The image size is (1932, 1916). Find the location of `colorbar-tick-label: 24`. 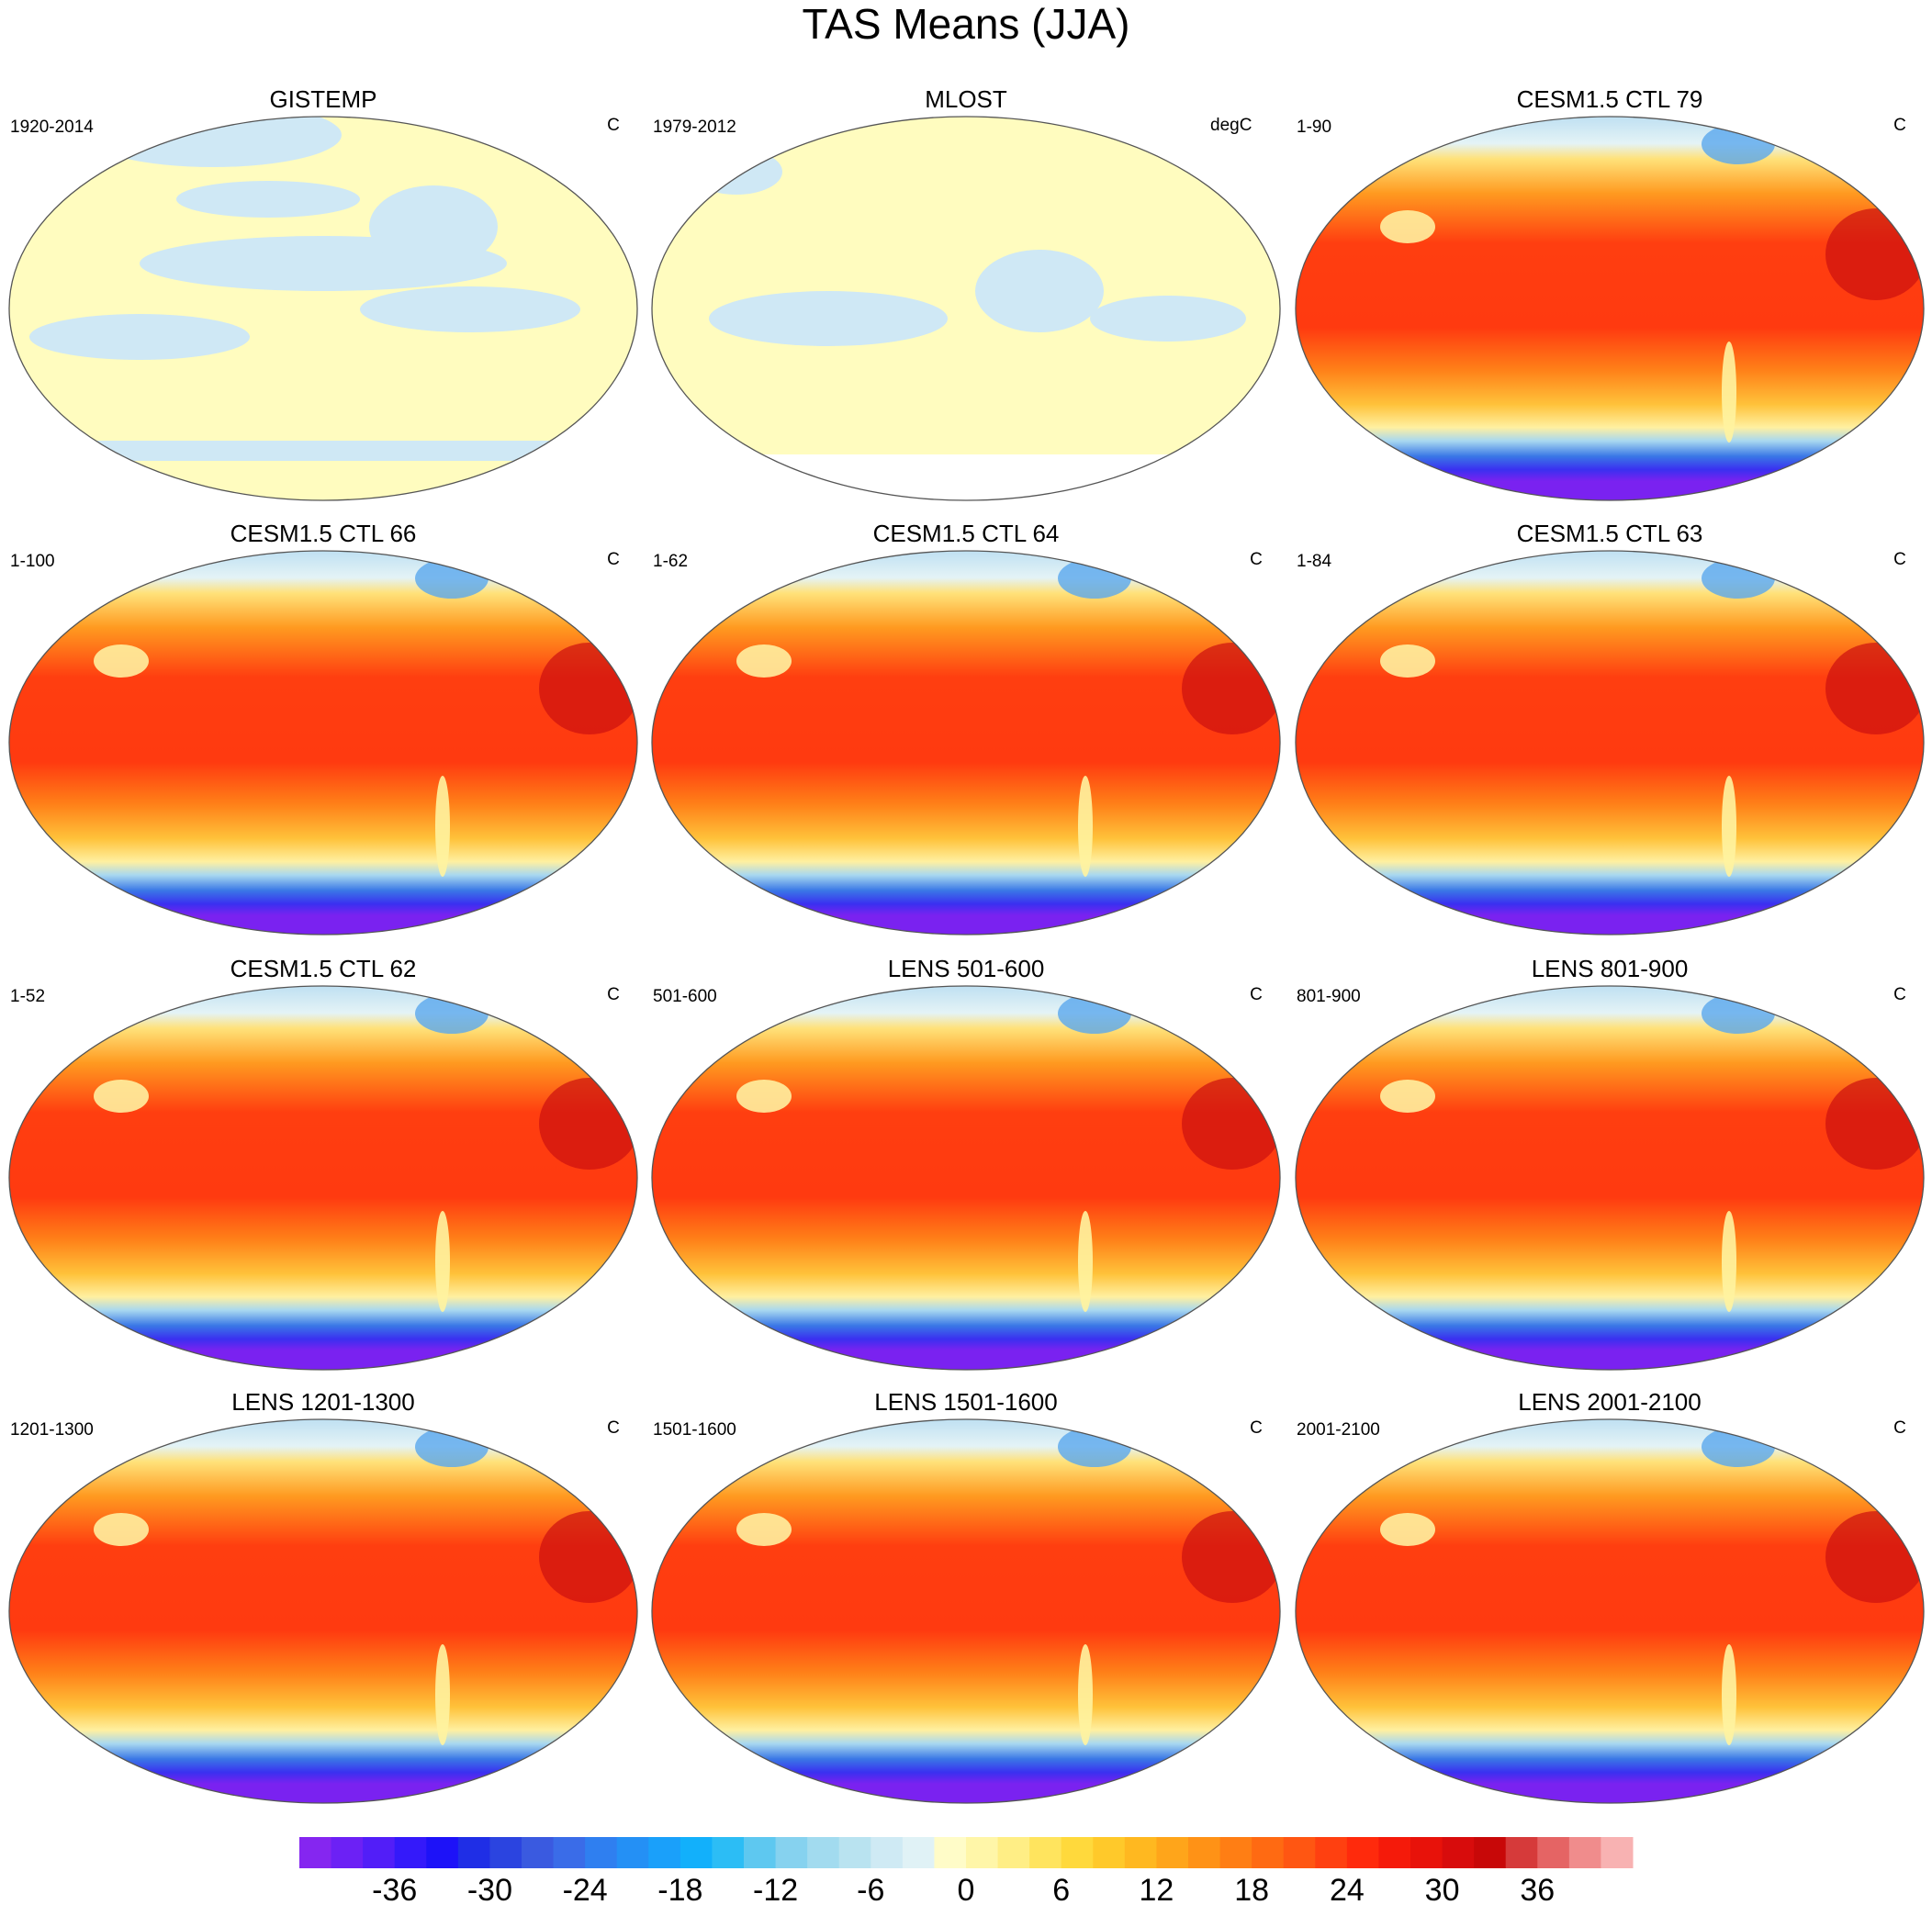

colorbar-tick-label: 24 is located at coordinates (1347, 1890).